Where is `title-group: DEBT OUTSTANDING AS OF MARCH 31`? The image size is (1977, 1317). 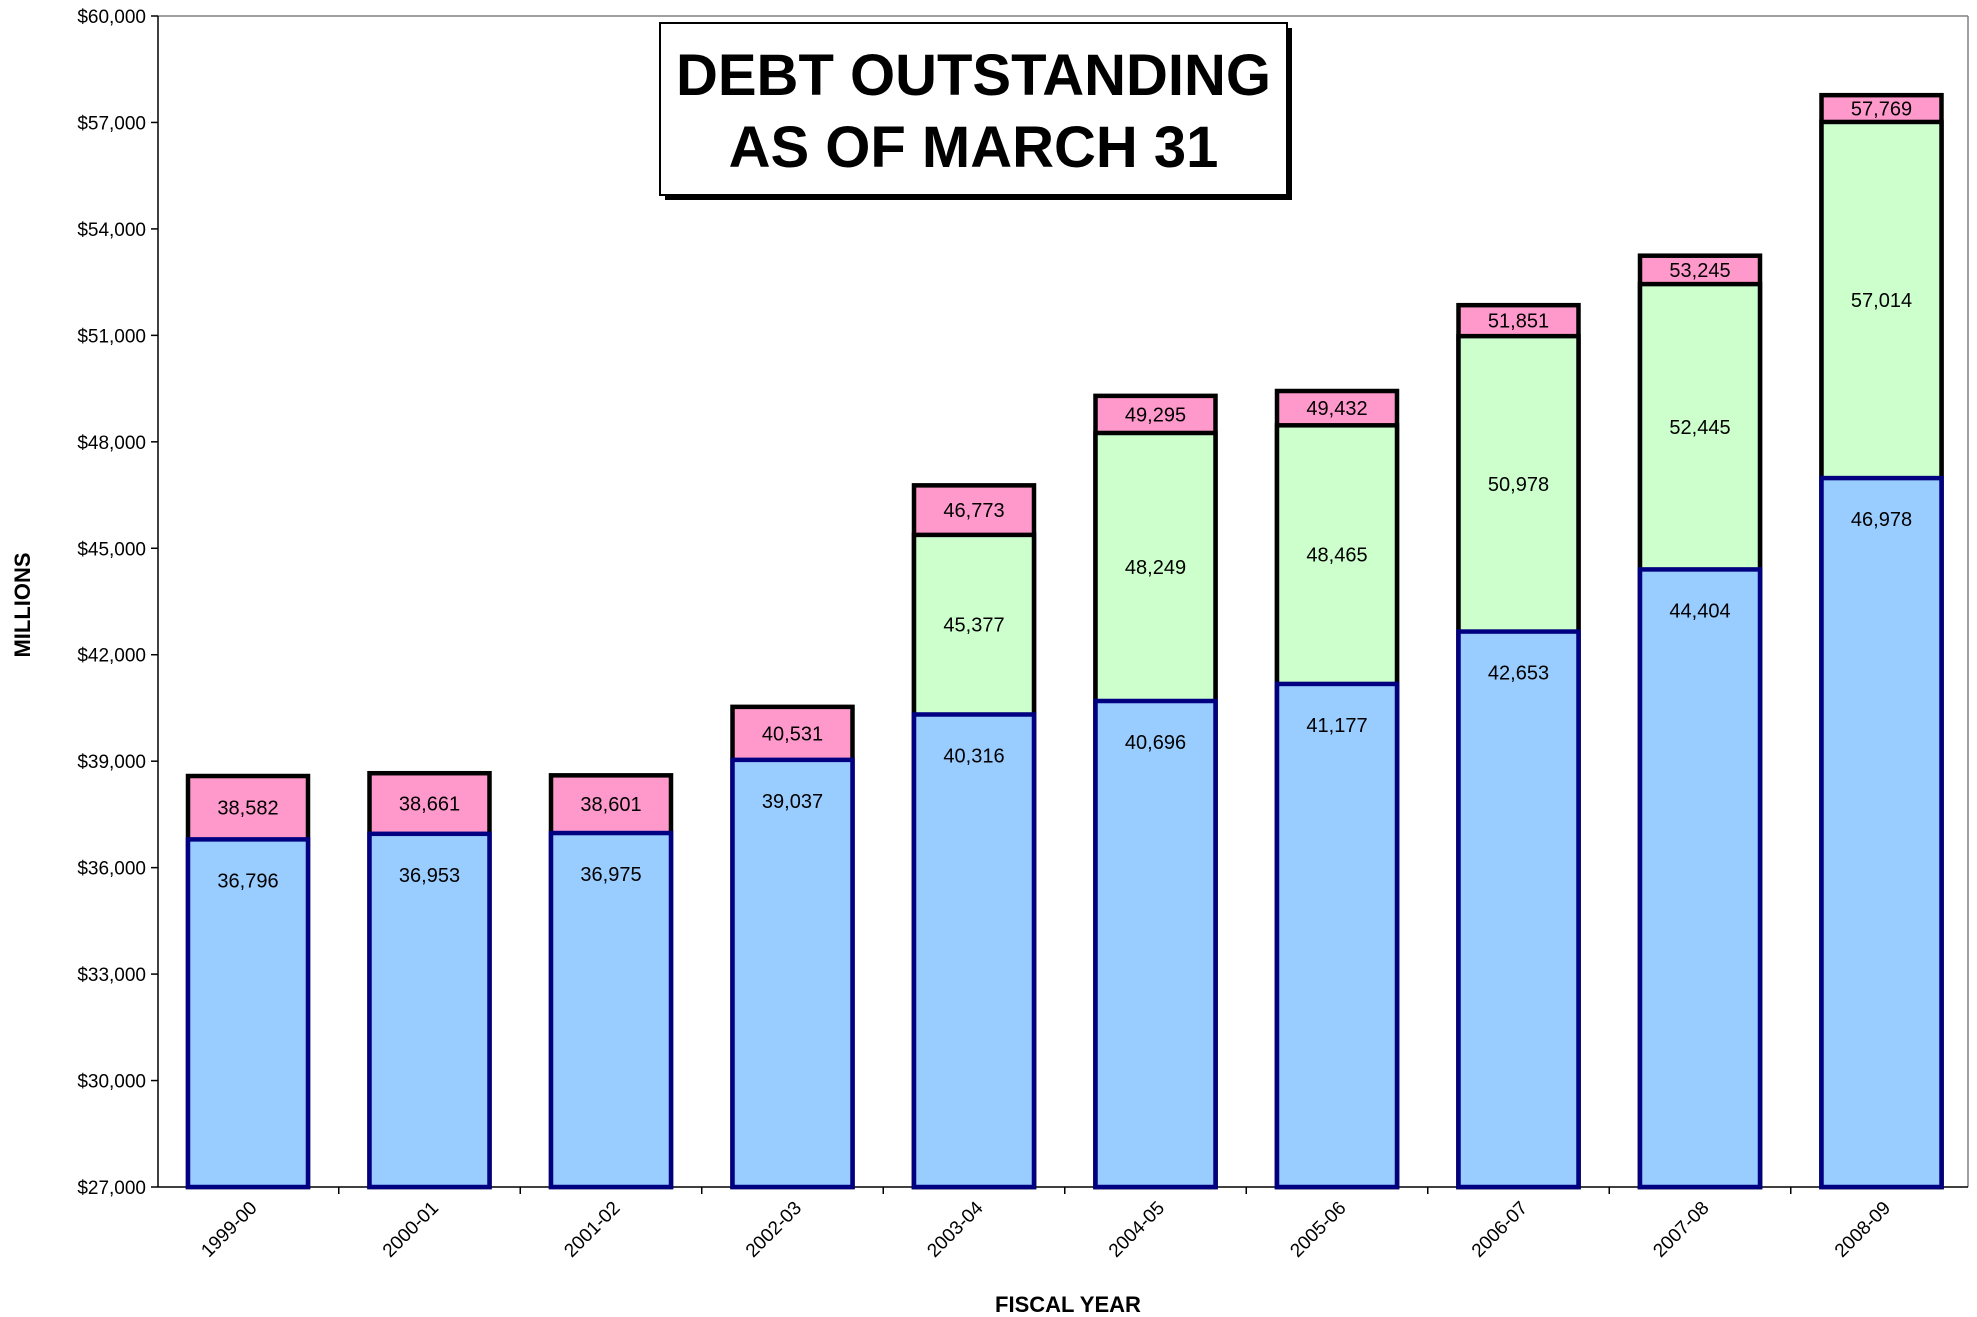
title-group: DEBT OUTSTANDING AS OF MARCH 31 is located at coordinates (975, 111).